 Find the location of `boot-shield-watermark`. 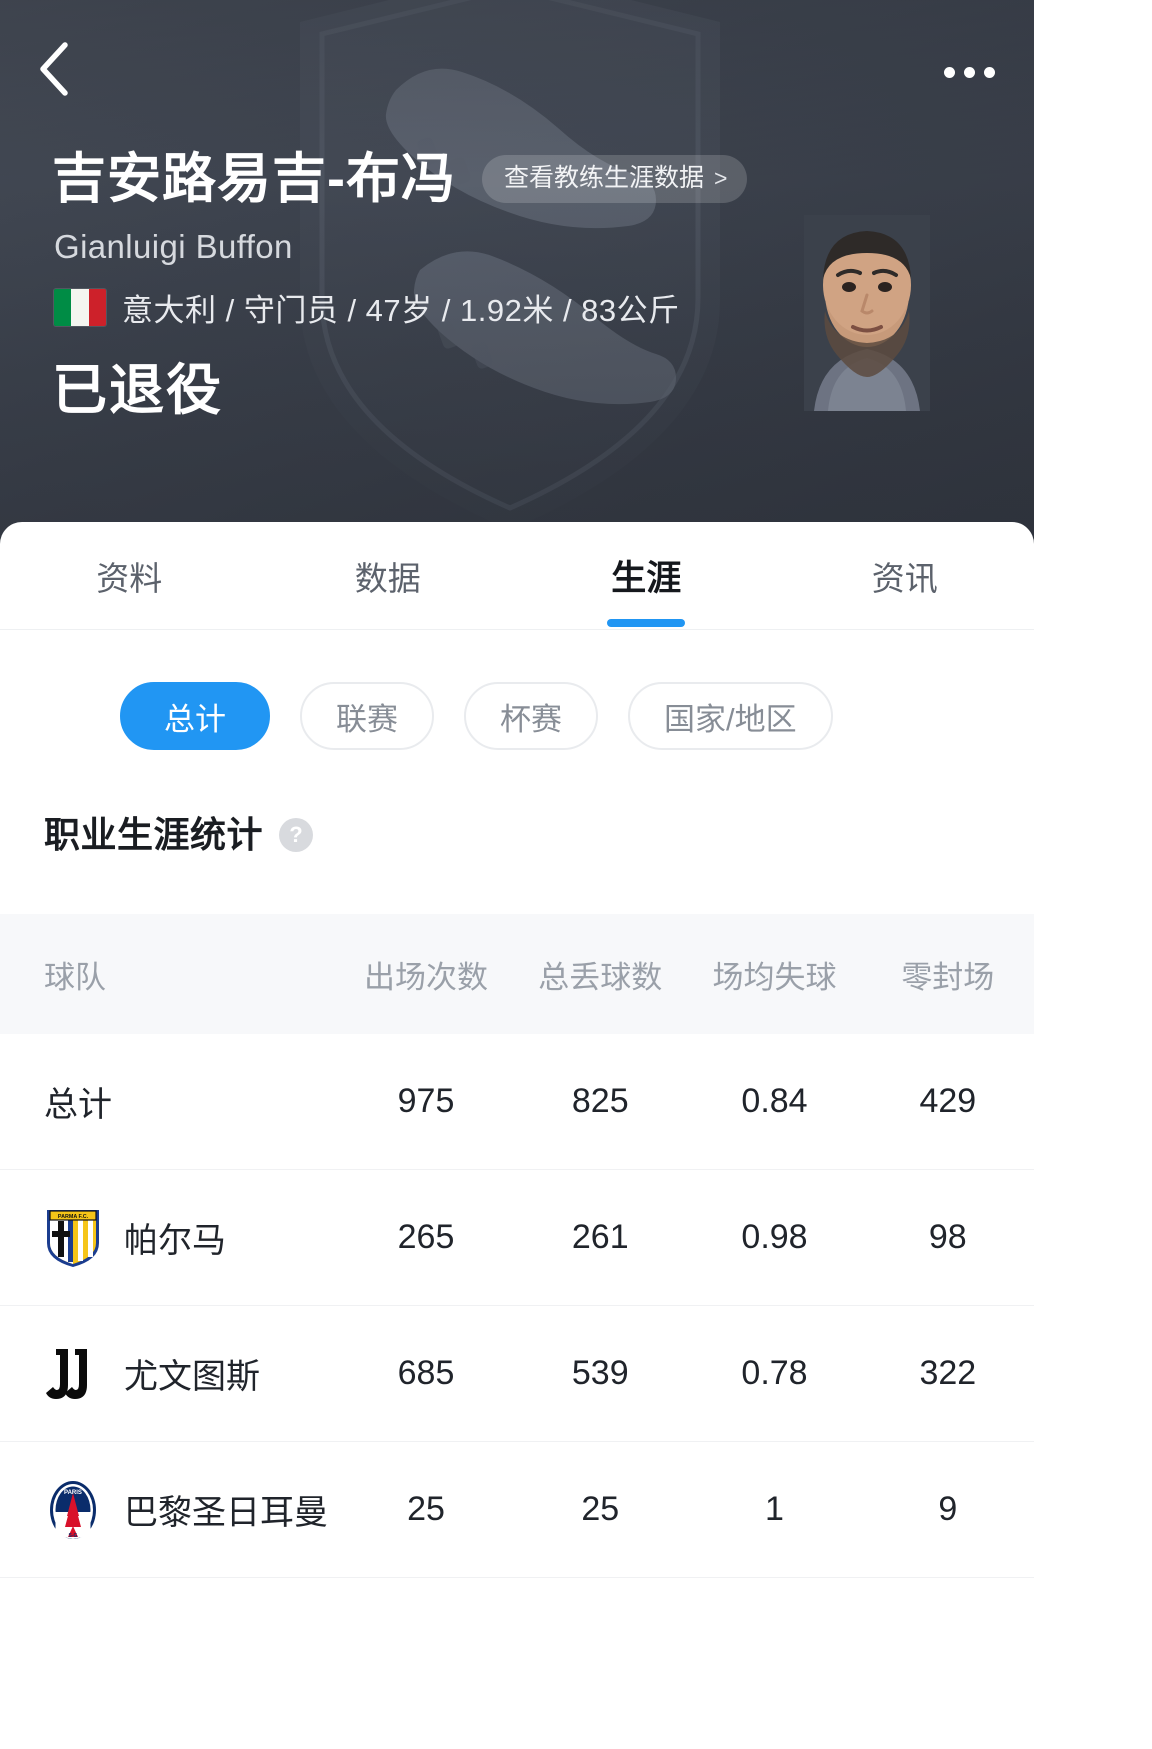

boot-shield-watermark is located at coordinates (510, 265).